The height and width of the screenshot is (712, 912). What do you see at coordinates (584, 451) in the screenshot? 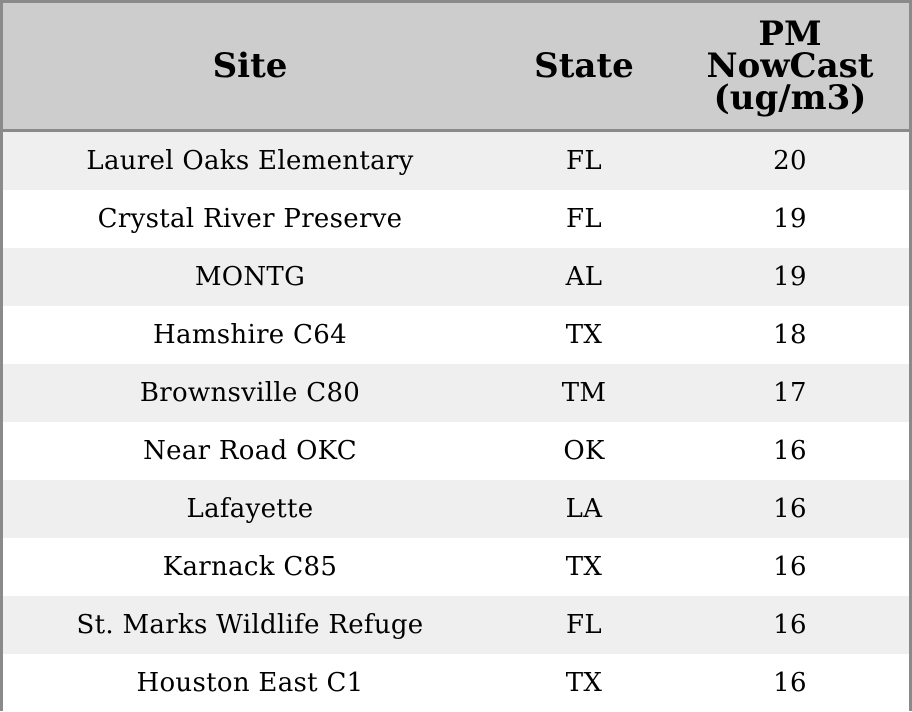
I see `state-cell: OK` at bounding box center [584, 451].